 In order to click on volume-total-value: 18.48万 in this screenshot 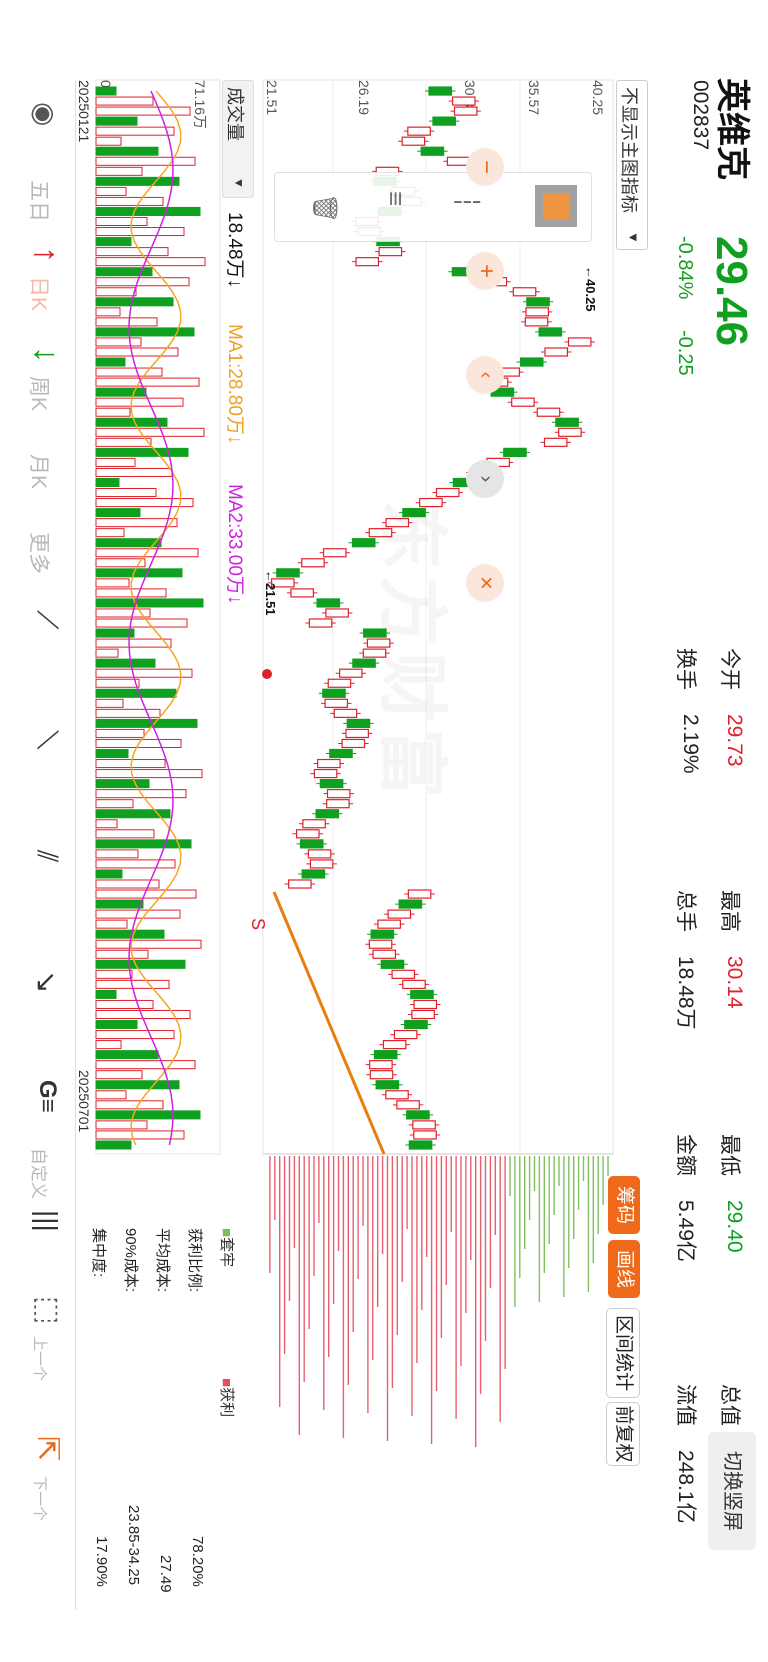, I will do `click(234, 245)`.